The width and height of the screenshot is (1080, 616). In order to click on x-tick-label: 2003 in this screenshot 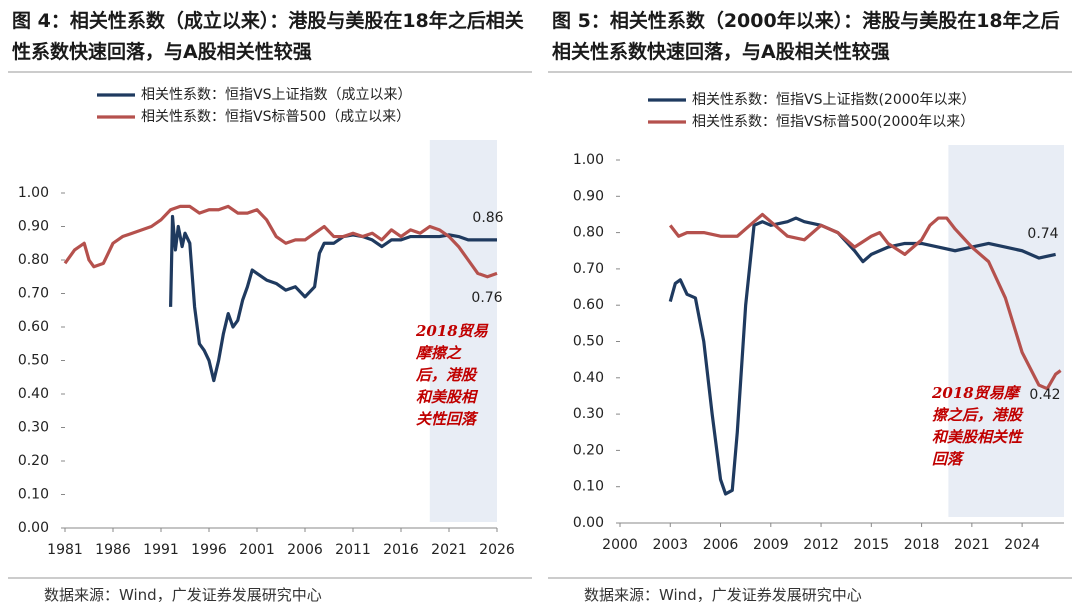, I will do `click(670, 545)`.